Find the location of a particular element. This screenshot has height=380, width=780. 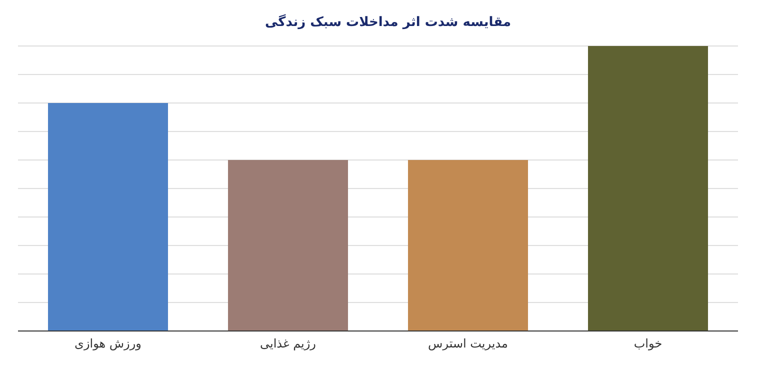

x-tick-label: ورزش هوازی is located at coordinates (108, 343).